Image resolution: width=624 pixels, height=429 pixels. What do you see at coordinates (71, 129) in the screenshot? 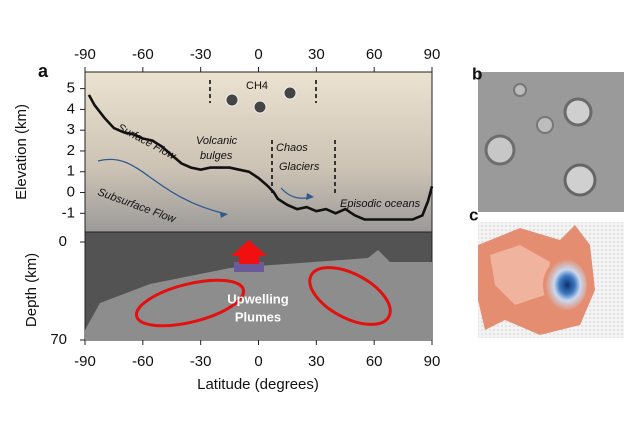
I see `y-tick-label: 3` at bounding box center [71, 129].